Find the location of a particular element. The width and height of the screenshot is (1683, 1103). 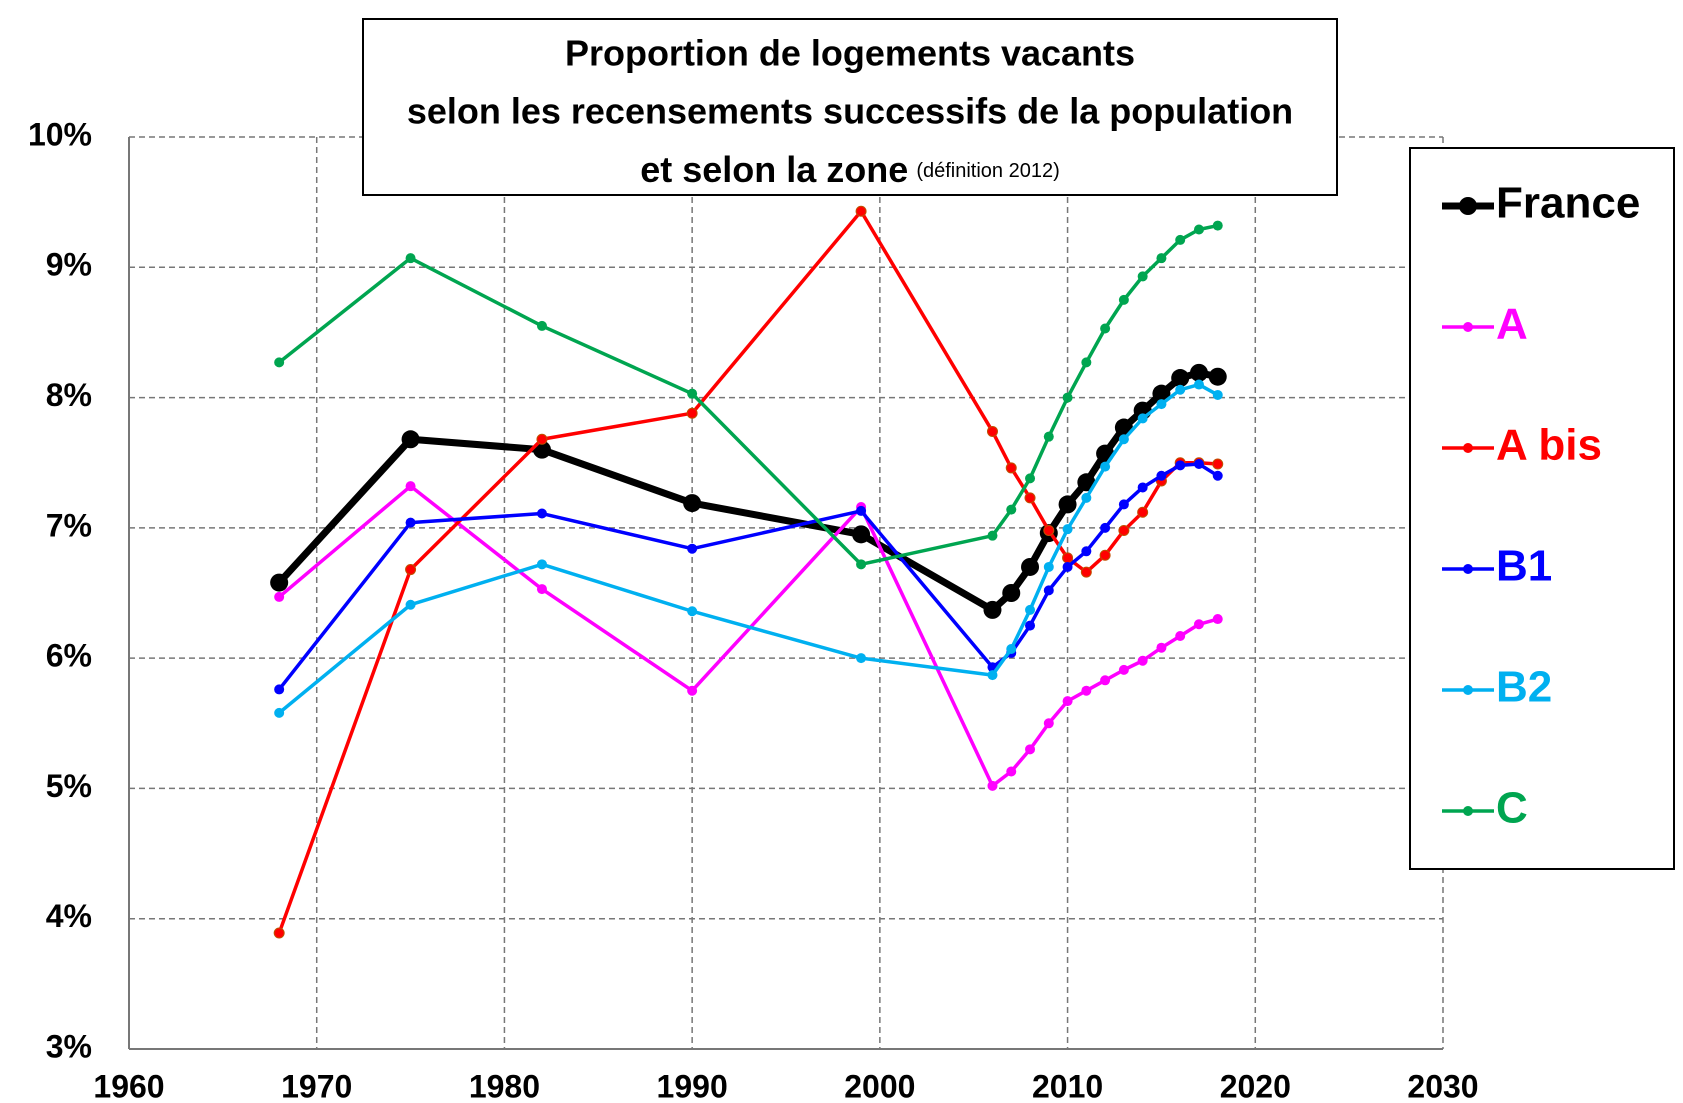

legend-label: B2 is located at coordinates (1524, 687).